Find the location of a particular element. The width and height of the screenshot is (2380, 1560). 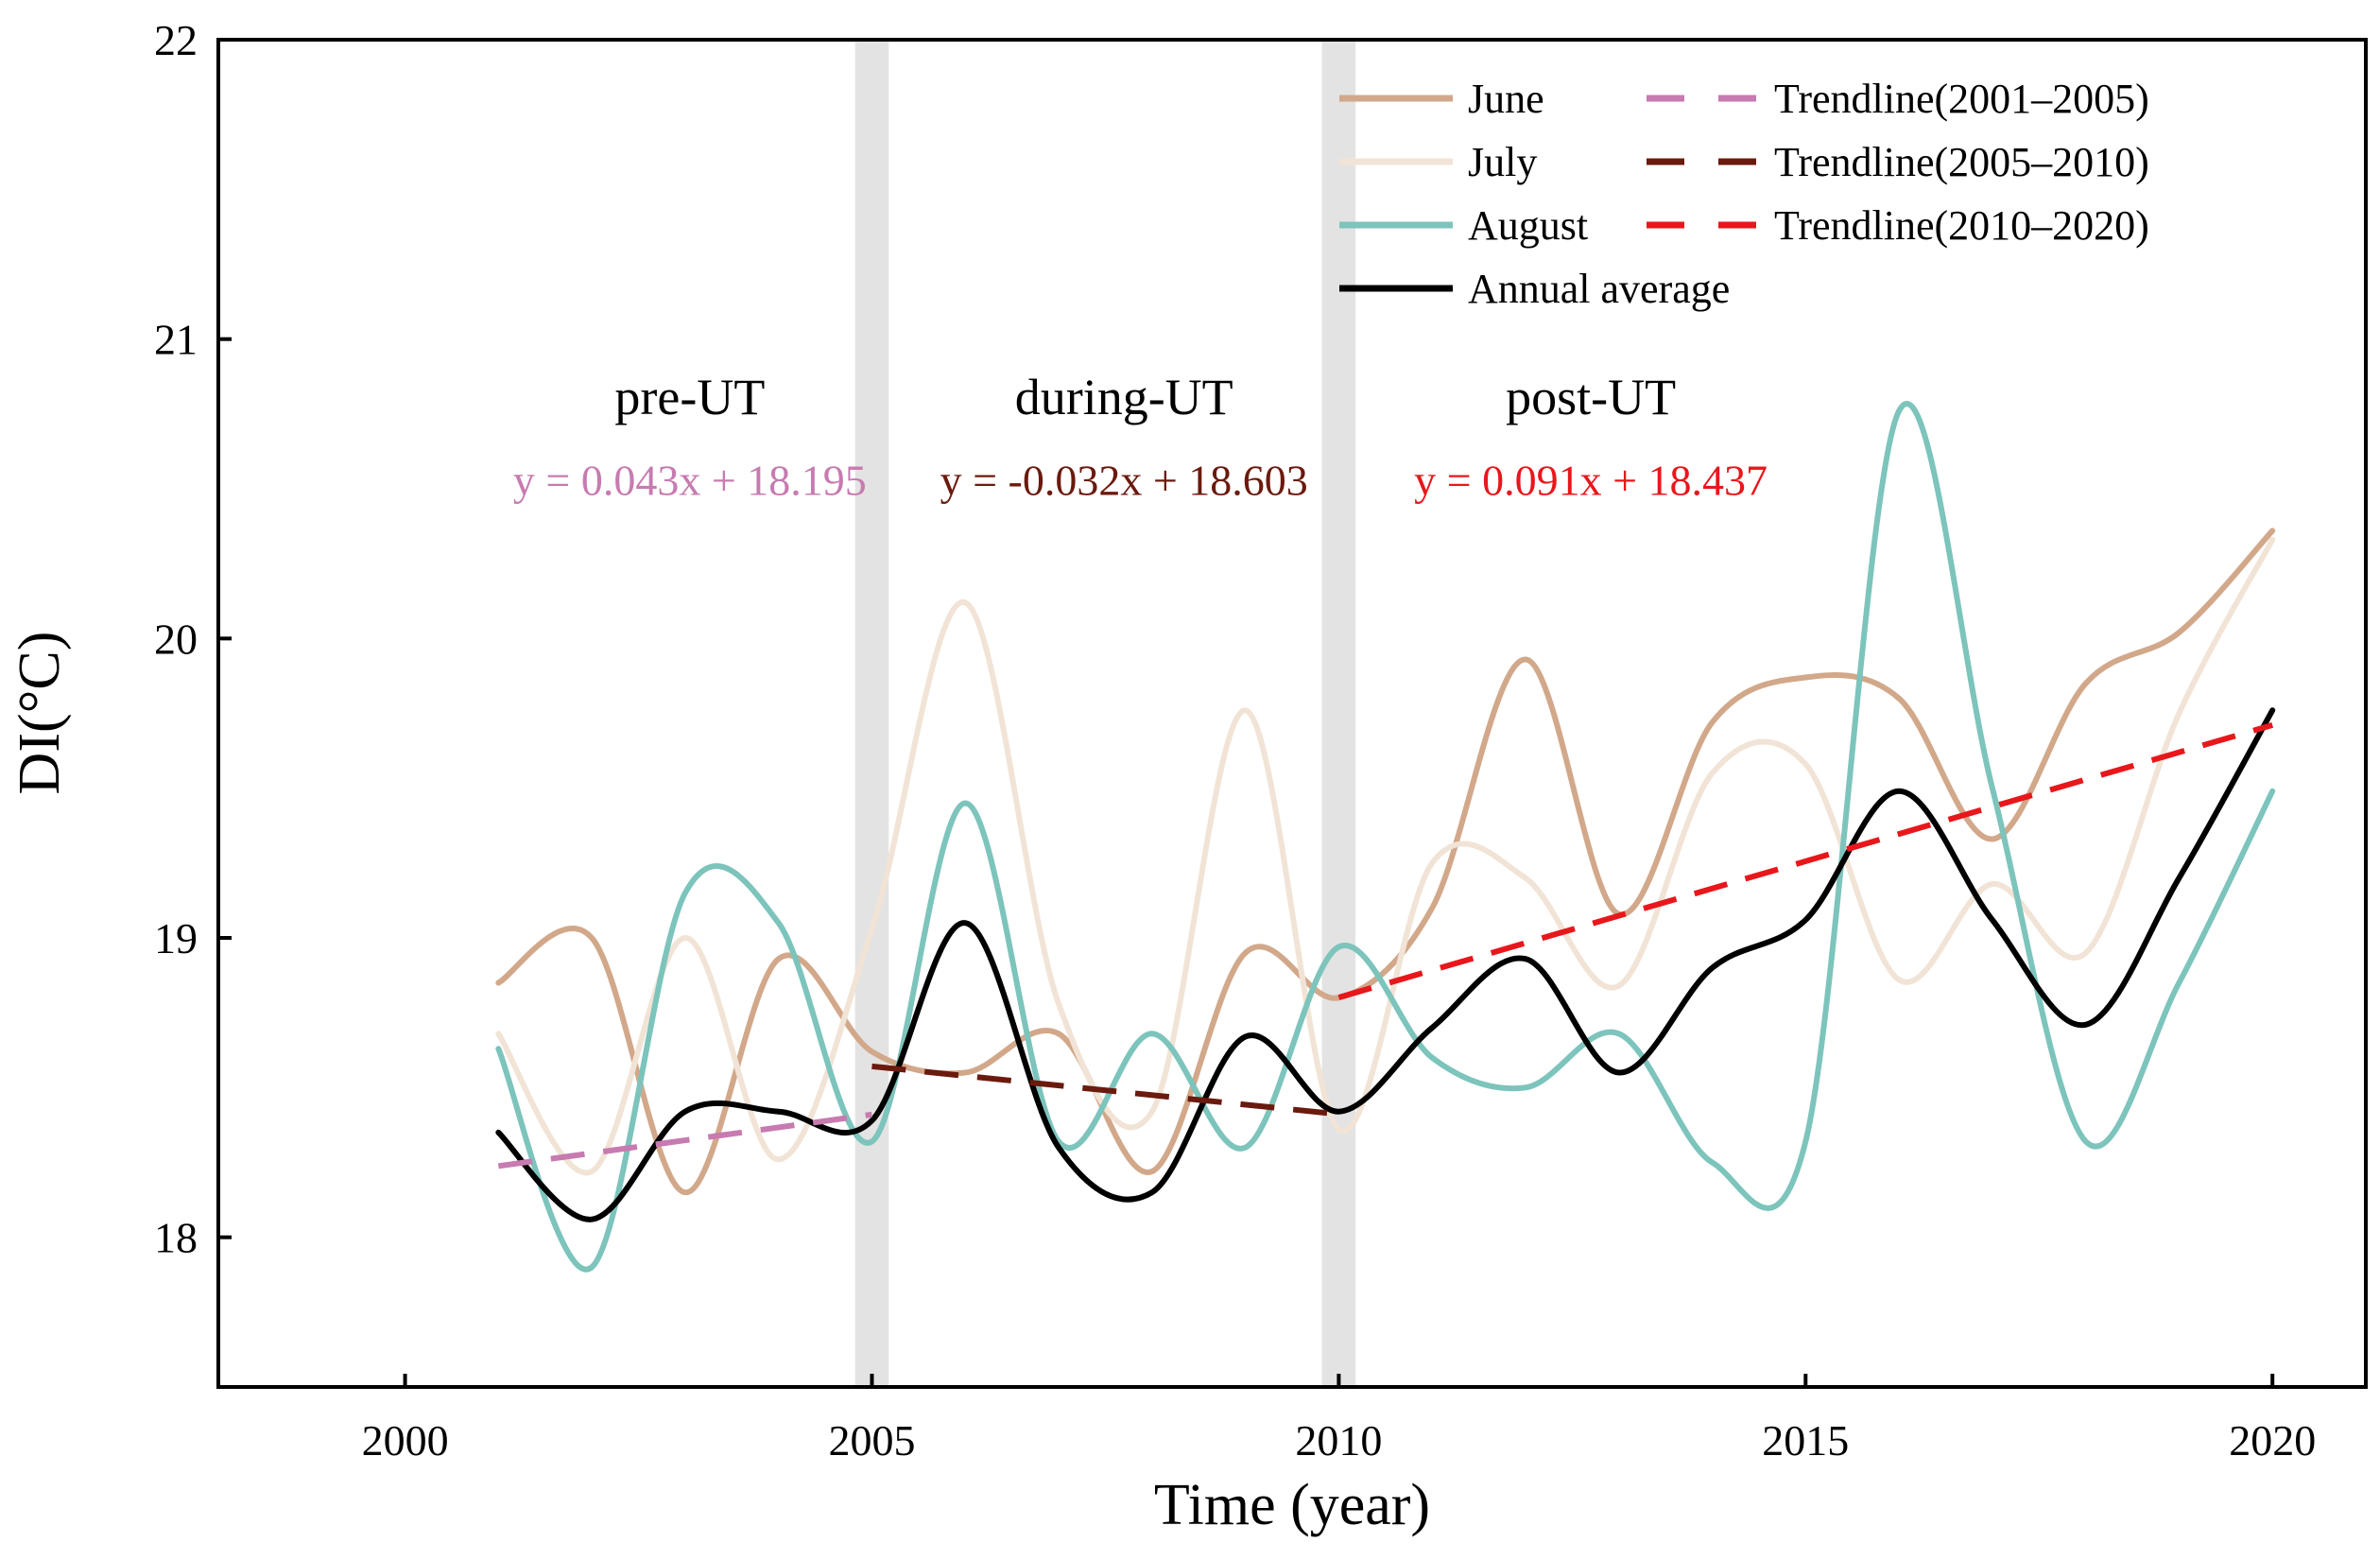

trendline-equation: y = 0.043x + 18.195 is located at coordinates (690, 480).